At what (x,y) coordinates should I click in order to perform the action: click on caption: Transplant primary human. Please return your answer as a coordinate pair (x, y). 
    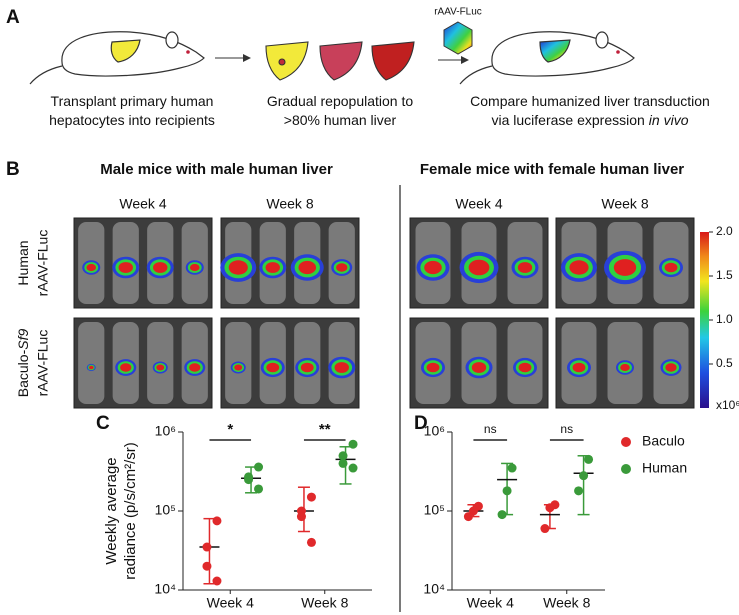
    Looking at the image, I should click on (132, 101).